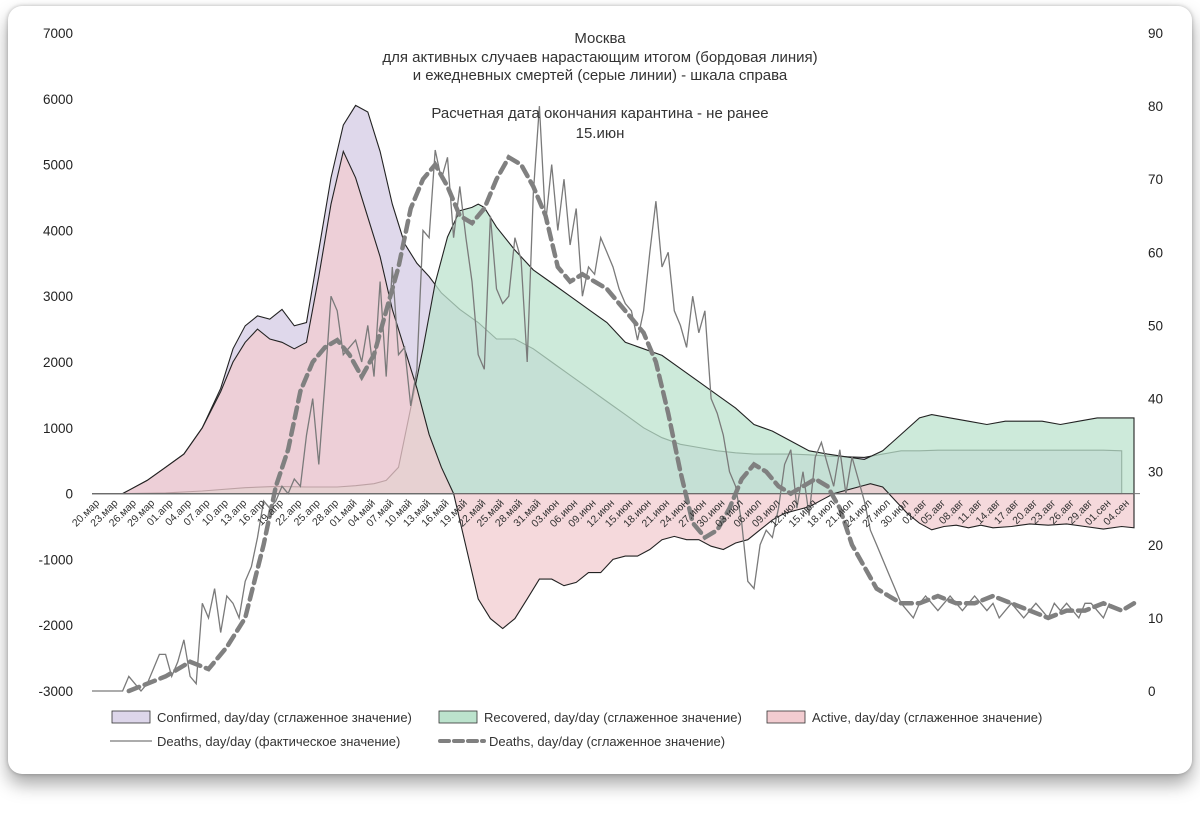 The height and width of the screenshot is (821, 1200). Describe the element at coordinates (1155, 399) in the screenshot. I see `right-tick-label: 40` at that location.